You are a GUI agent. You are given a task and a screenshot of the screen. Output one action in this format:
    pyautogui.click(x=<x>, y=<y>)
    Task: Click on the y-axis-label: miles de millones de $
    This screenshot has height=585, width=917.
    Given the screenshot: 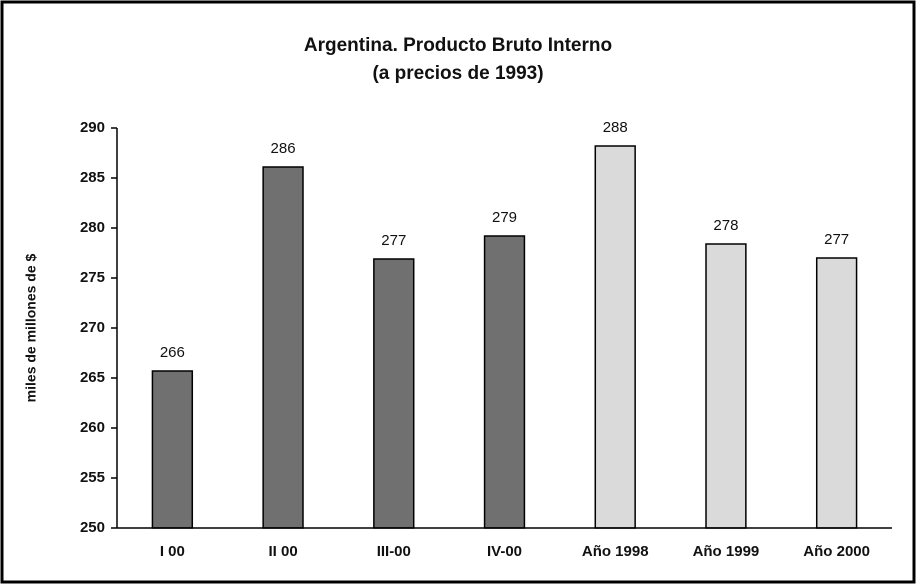 What is the action you would take?
    pyautogui.click(x=31, y=327)
    